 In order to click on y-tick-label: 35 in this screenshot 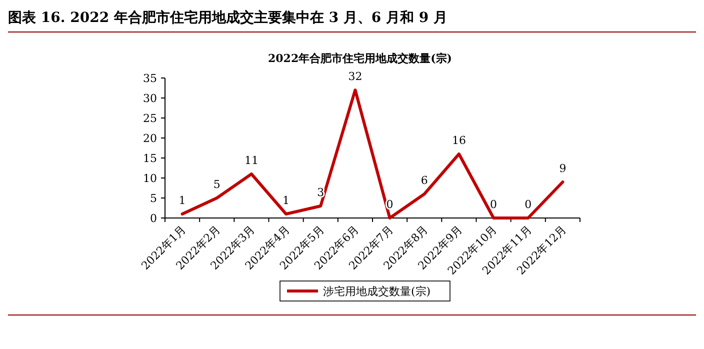, I will do `click(150, 78)`.